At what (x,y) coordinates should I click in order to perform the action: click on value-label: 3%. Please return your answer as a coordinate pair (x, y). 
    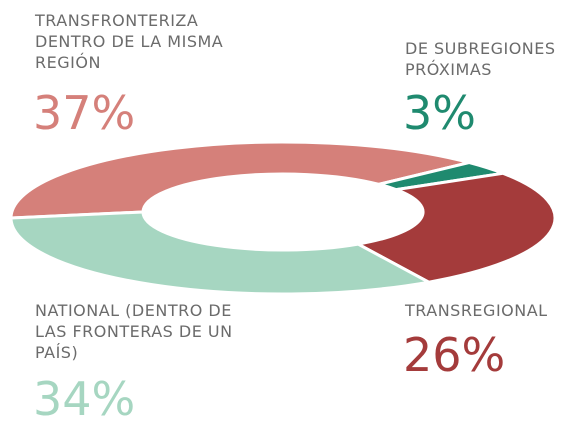
    Looking at the image, I should click on (439, 113).